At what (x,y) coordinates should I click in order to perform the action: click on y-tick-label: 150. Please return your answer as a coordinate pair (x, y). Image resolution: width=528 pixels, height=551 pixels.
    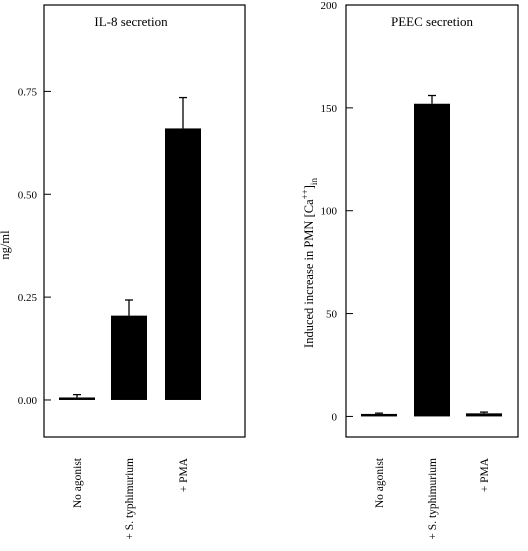
    Looking at the image, I should click on (329, 109).